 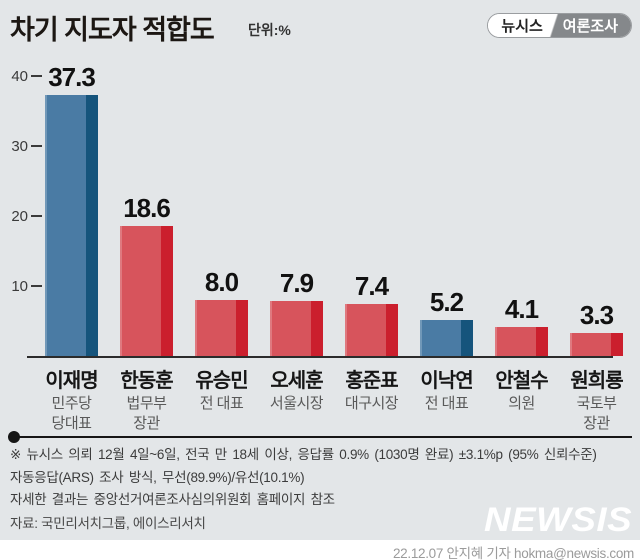 I want to click on y-tick-label: 20, so click(x=19, y=216).